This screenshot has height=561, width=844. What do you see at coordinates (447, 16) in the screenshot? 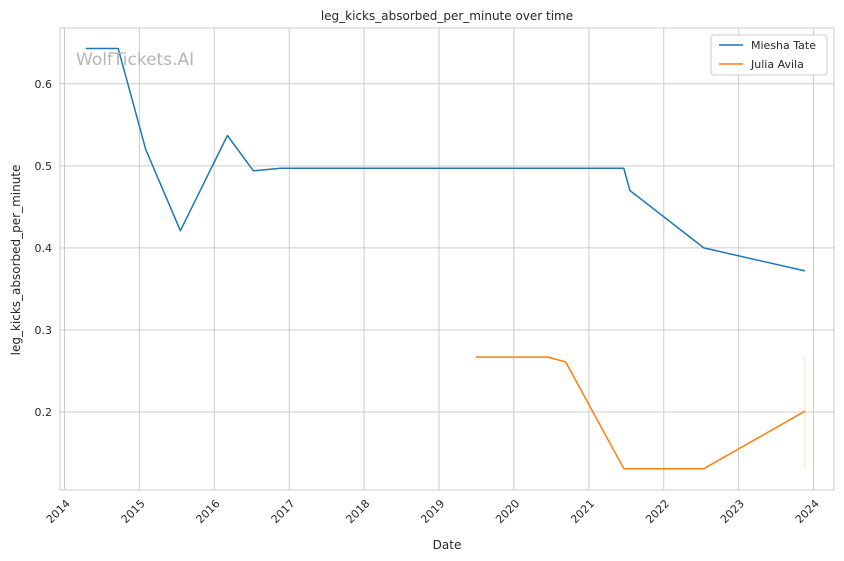
I see `chart-title: leg_kicks_absorbed_per_minute over time` at bounding box center [447, 16].